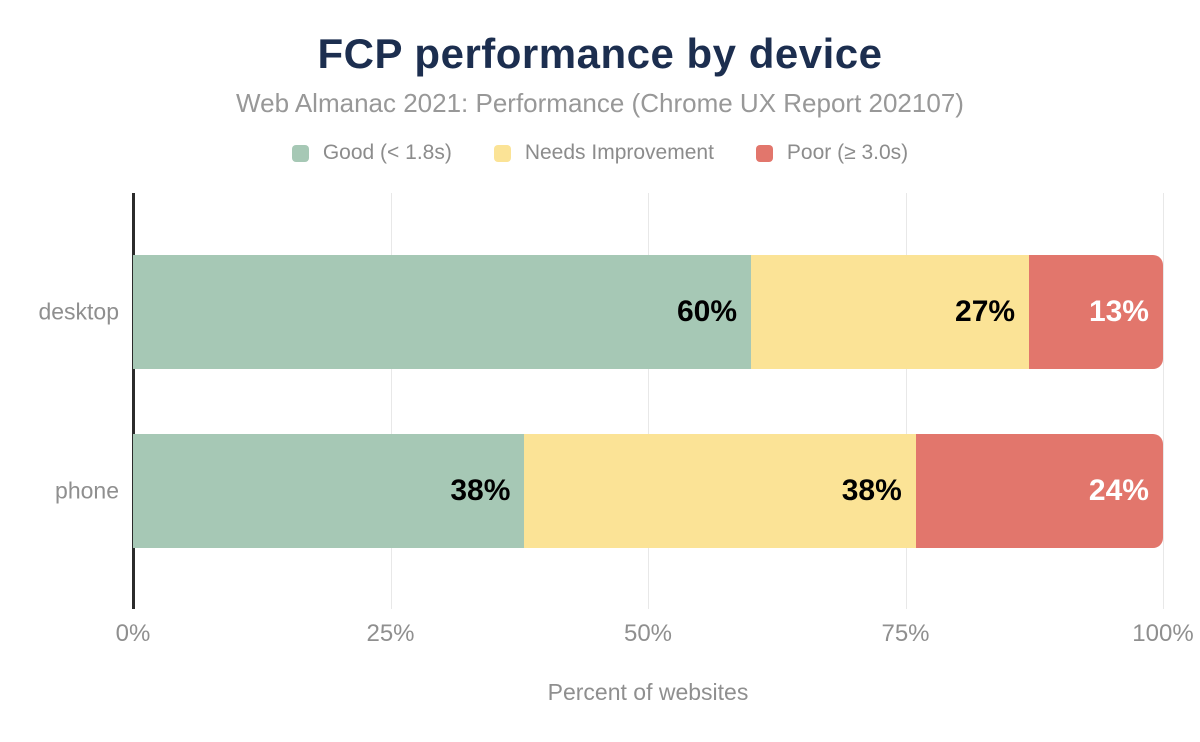 Image resolution: width=1200 pixels, height=742 pixels. Describe the element at coordinates (78, 311) in the screenshot. I see `category-label: desktop` at that location.